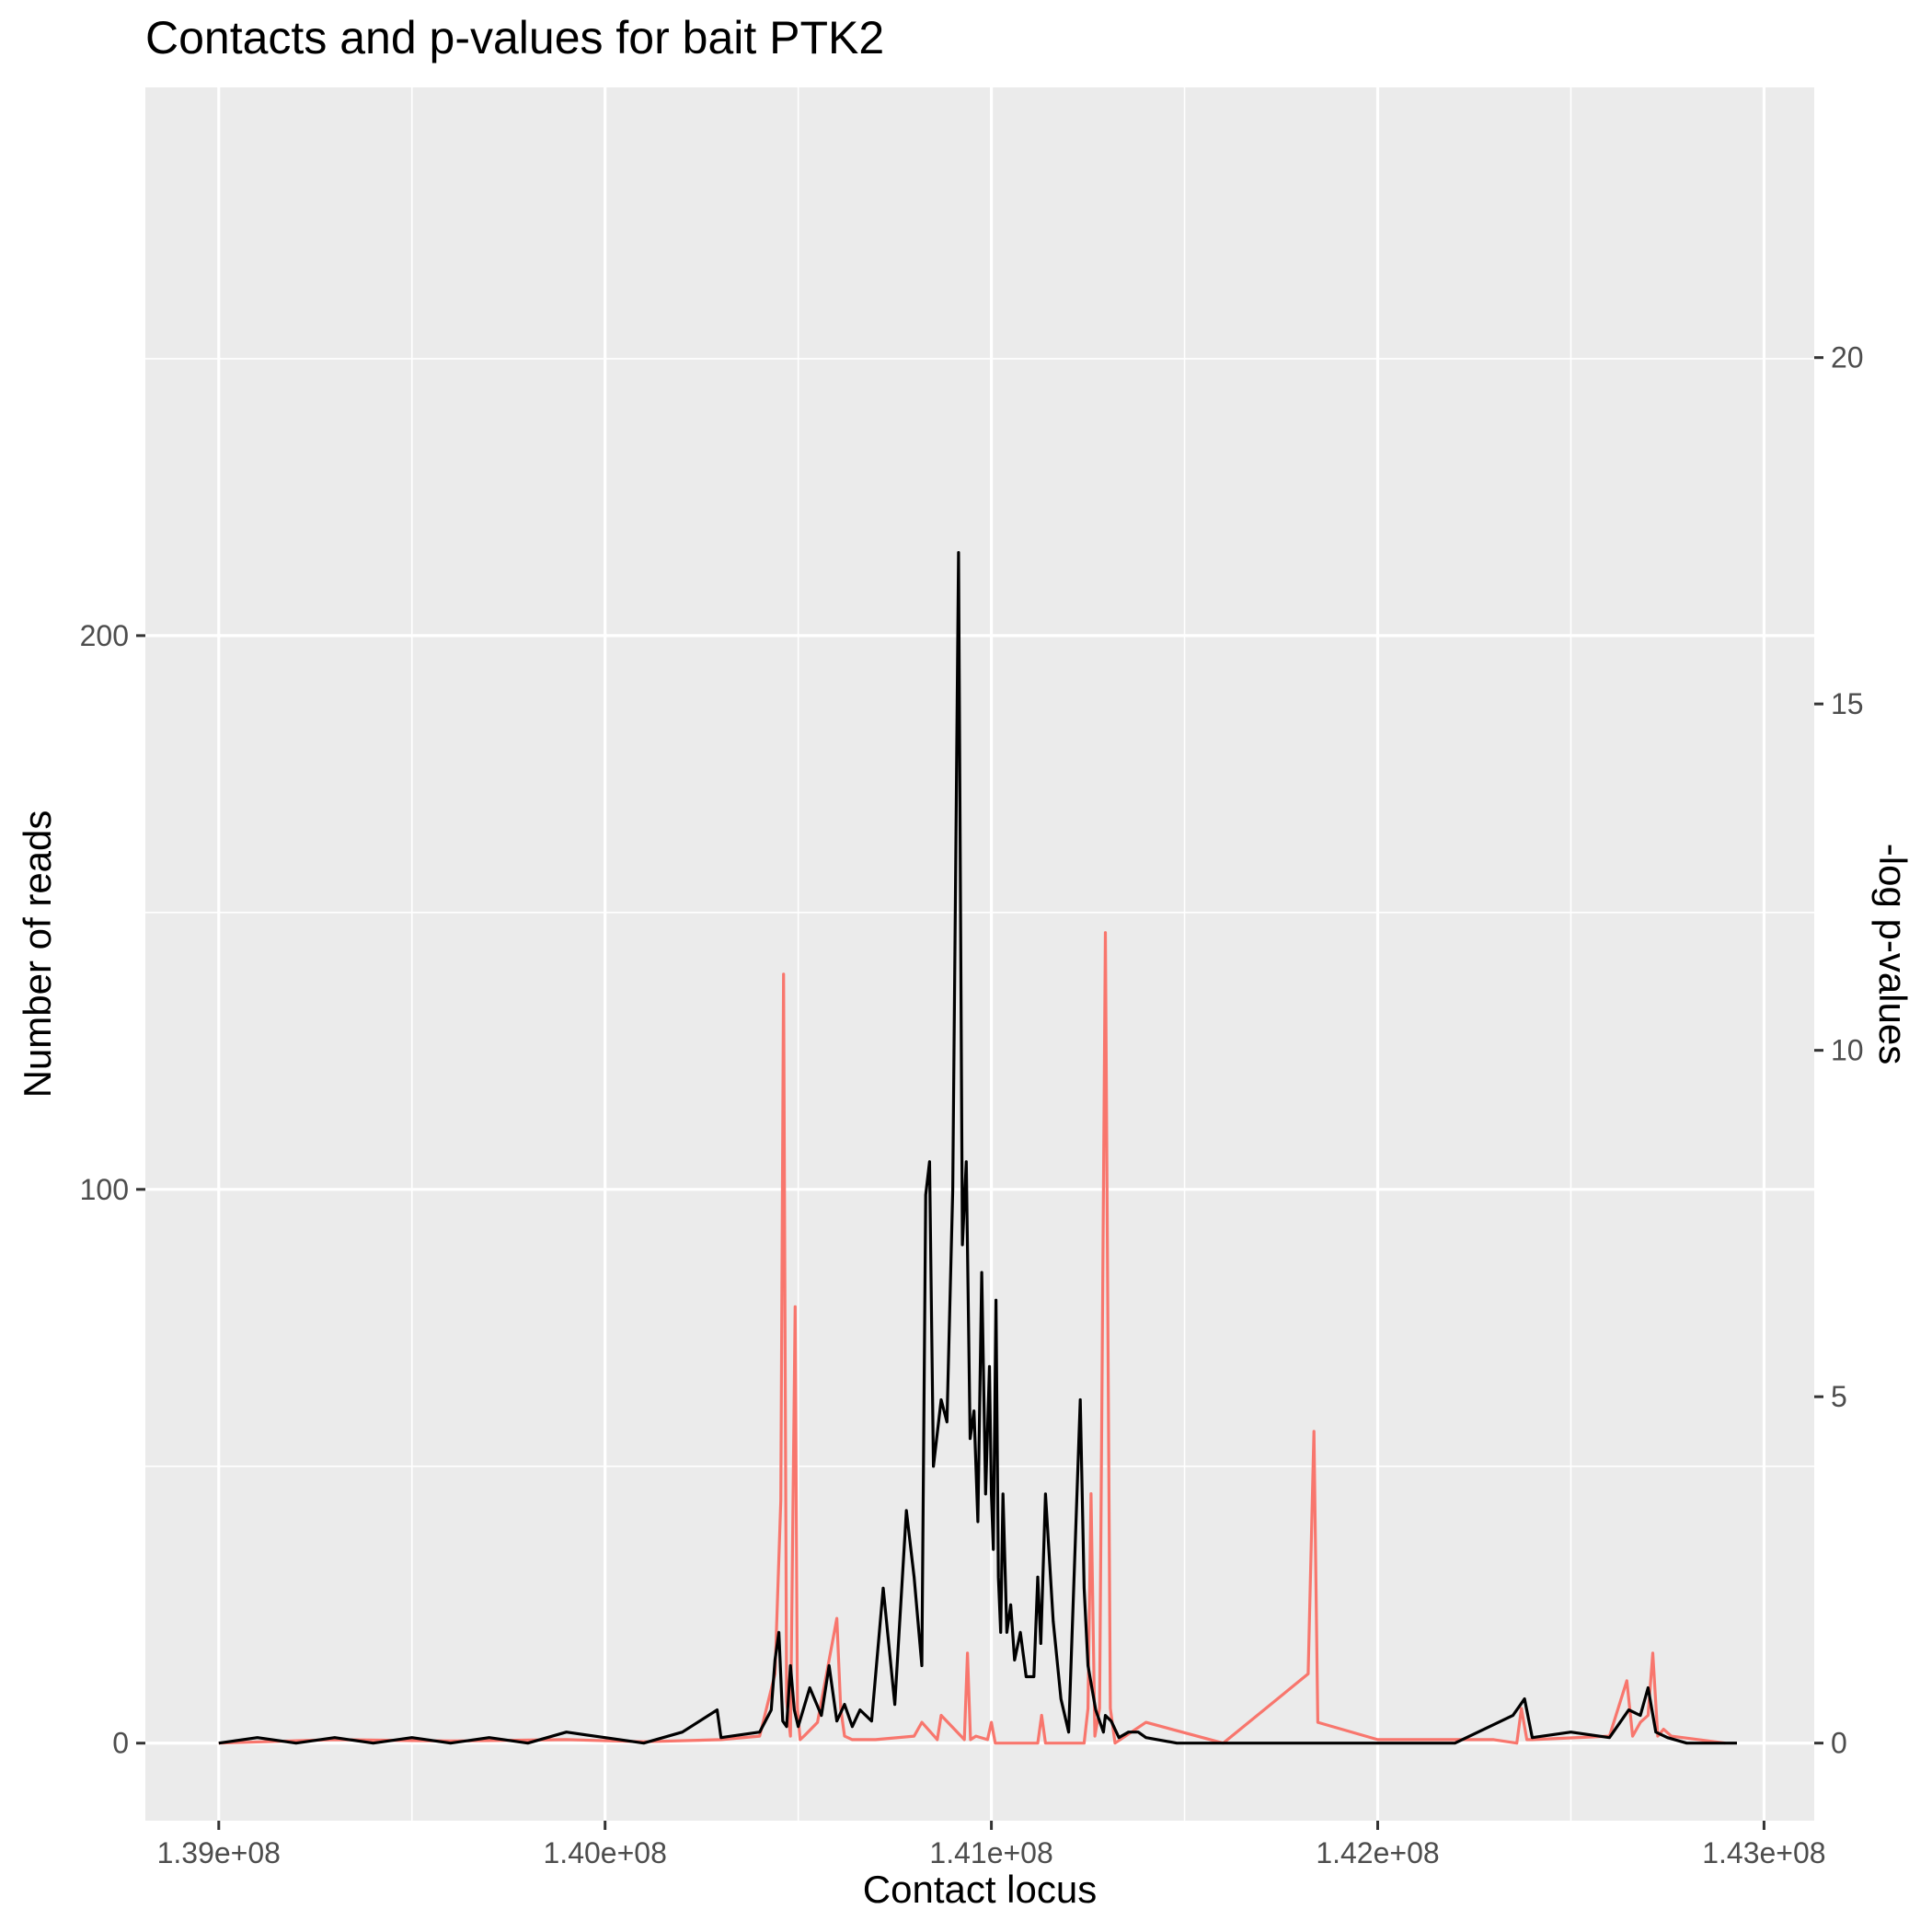 Image resolution: width=1932 pixels, height=1932 pixels. What do you see at coordinates (514, 37) in the screenshot?
I see `chart-title: Contacts and p-values for bait PTK2` at bounding box center [514, 37].